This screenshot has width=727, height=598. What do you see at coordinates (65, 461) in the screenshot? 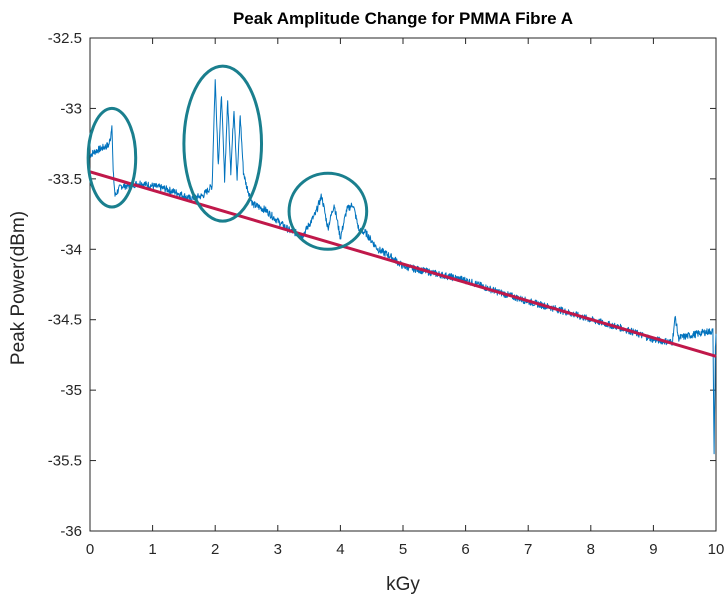
I see `y-tick-label: -35.5` at bounding box center [65, 461].